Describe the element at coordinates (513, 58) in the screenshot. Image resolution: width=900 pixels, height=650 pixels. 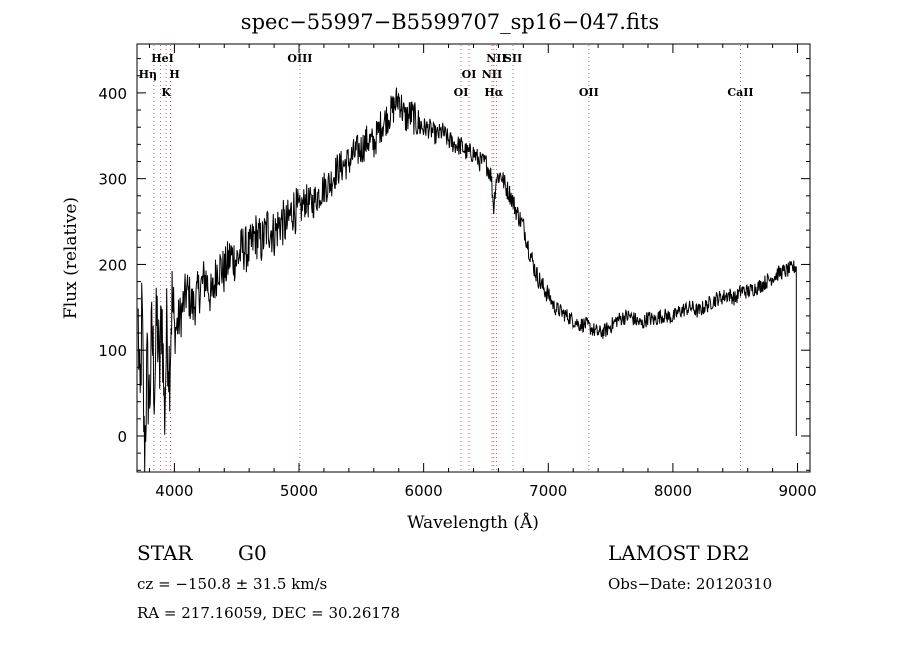
I see `line-label: SII` at that location.